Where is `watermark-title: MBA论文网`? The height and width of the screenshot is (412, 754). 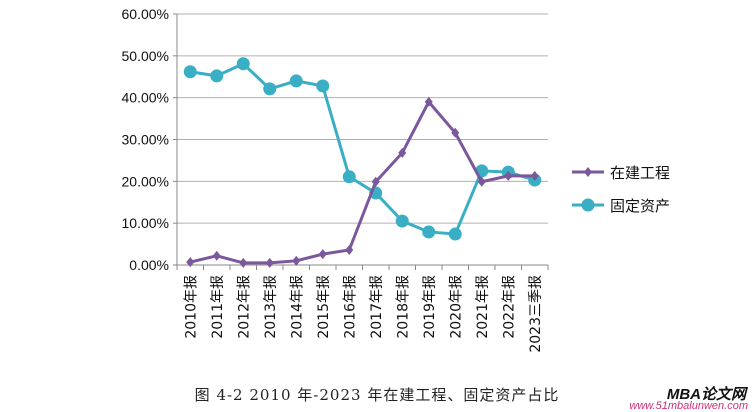 watermark-title: MBA论文网 is located at coordinates (706, 394).